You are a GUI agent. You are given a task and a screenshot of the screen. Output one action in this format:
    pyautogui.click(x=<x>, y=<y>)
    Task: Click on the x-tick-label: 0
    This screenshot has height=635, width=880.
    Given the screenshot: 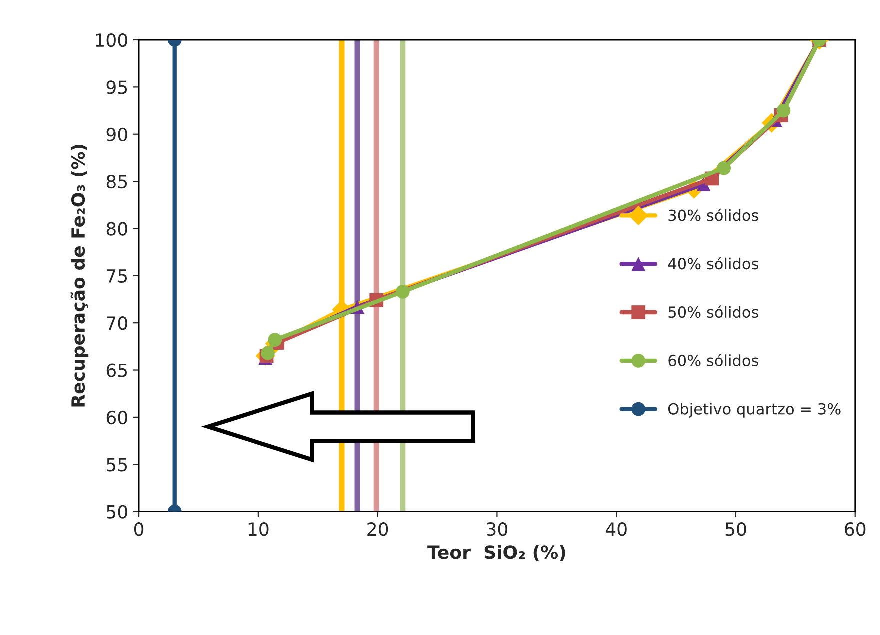 What is the action you would take?
    pyautogui.click(x=139, y=529)
    